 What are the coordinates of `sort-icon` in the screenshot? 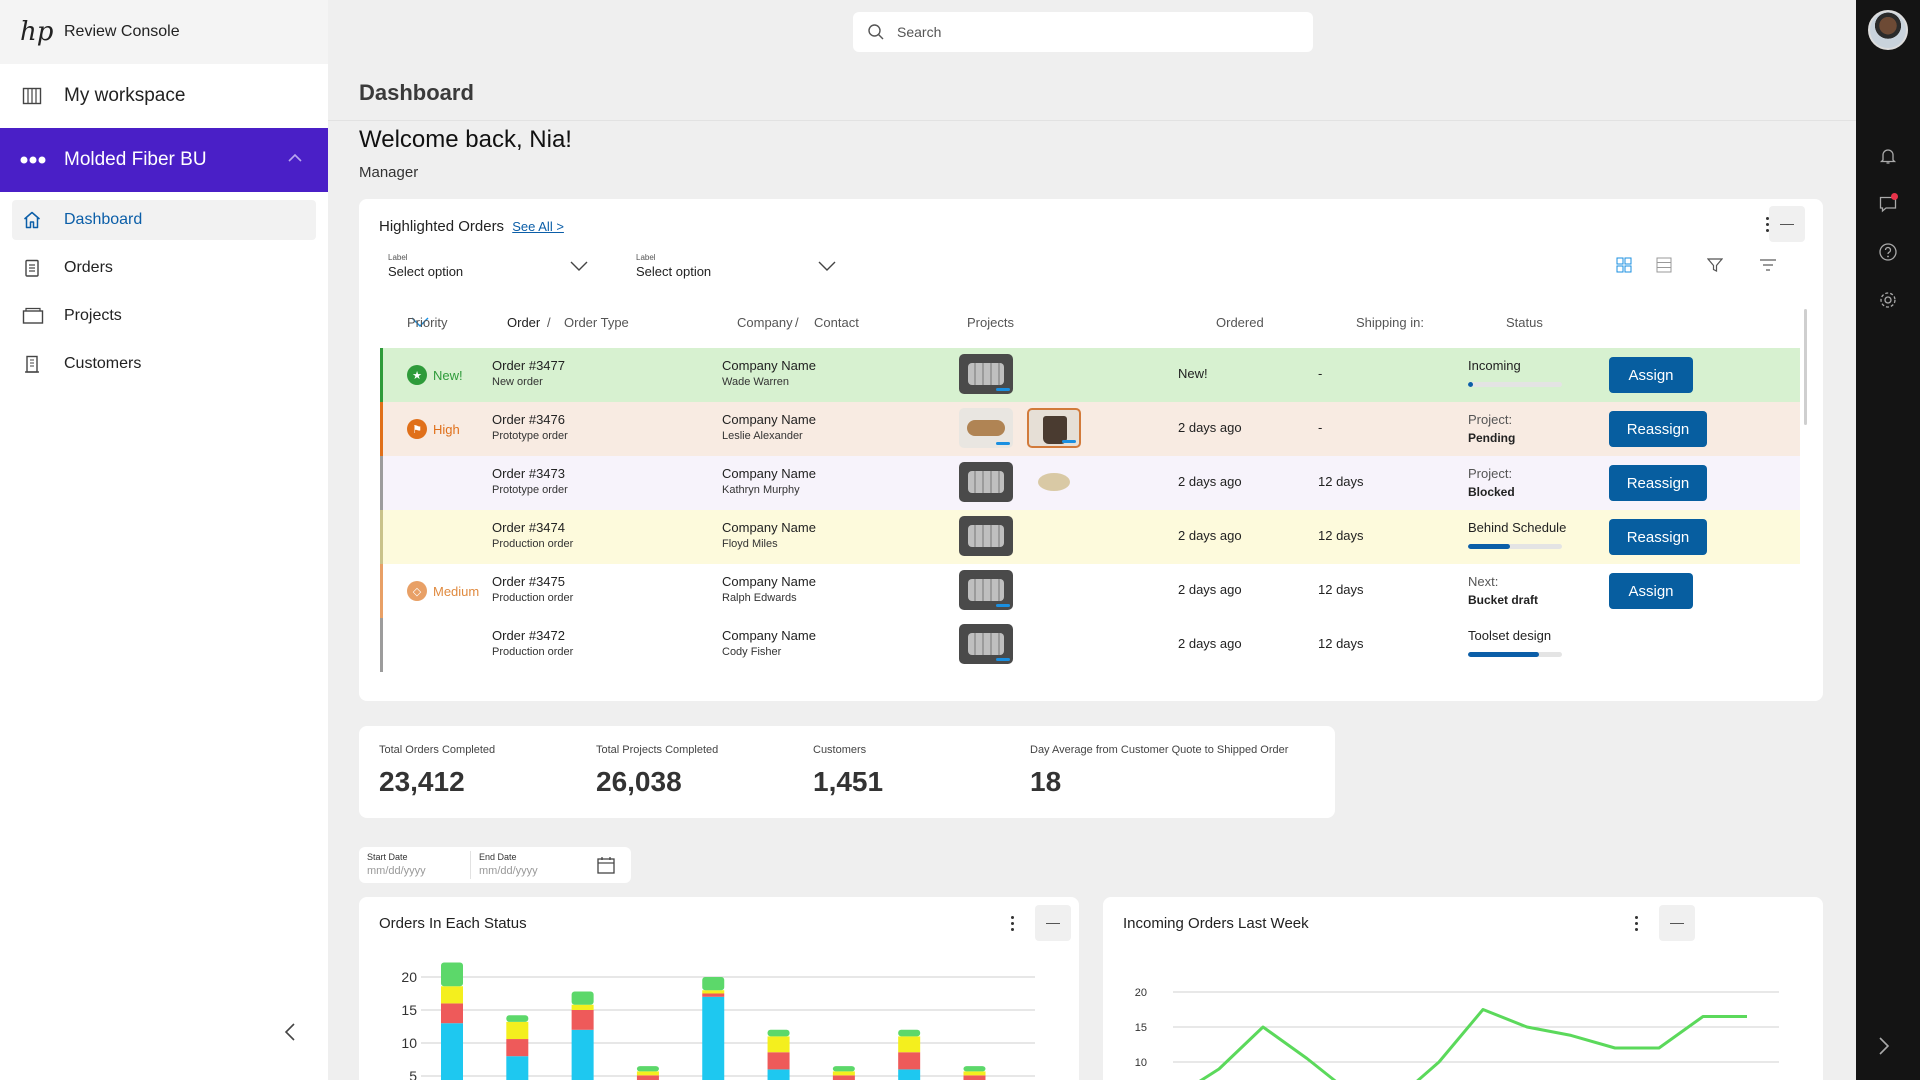 It's located at (1768, 267).